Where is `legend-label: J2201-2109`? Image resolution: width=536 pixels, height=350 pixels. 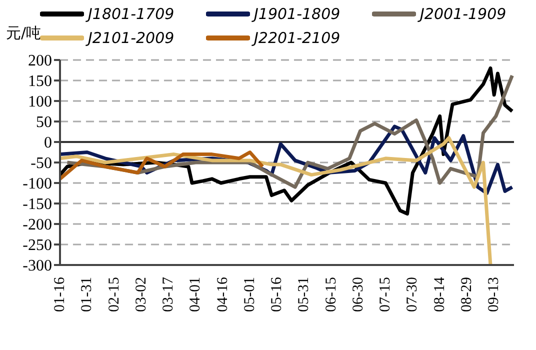 legend-label: J2201-2109 is located at coordinates (297, 38).